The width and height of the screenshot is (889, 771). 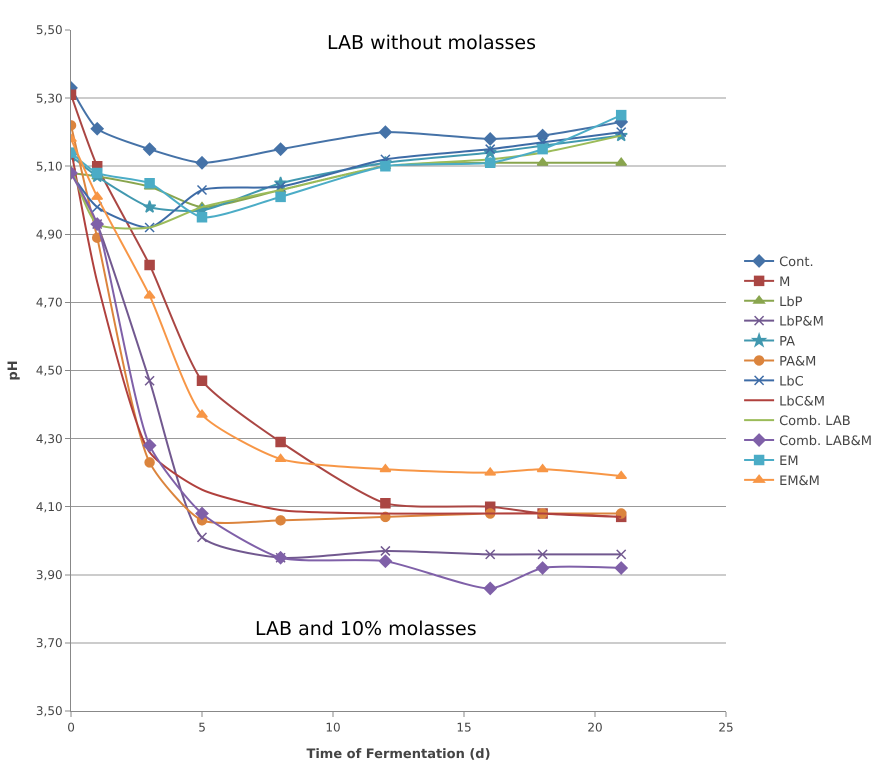 What do you see at coordinates (726, 727) in the screenshot?
I see `x-tick-label: 25` at bounding box center [726, 727].